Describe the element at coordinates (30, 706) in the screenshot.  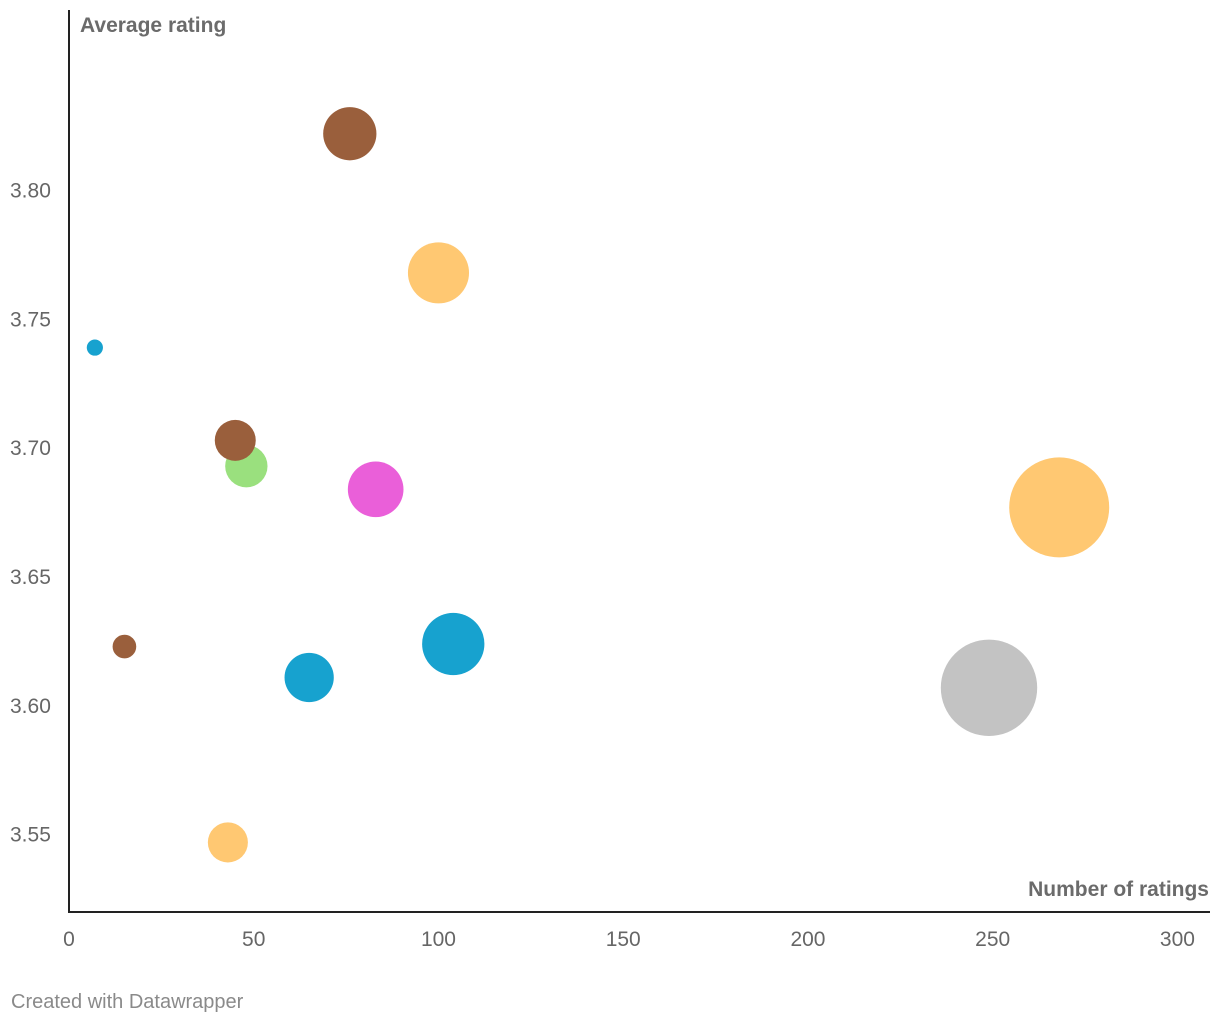
I see `y-tick-label: 3.60` at that location.